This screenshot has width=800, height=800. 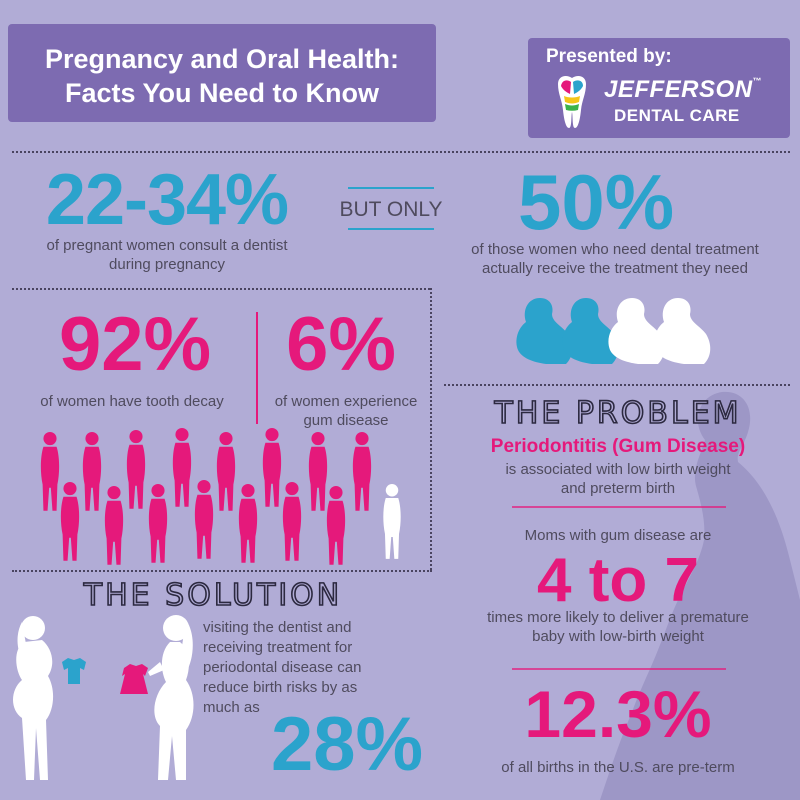 What do you see at coordinates (618, 714) in the screenshot?
I see `preterm-percentage: 12.3%` at bounding box center [618, 714].